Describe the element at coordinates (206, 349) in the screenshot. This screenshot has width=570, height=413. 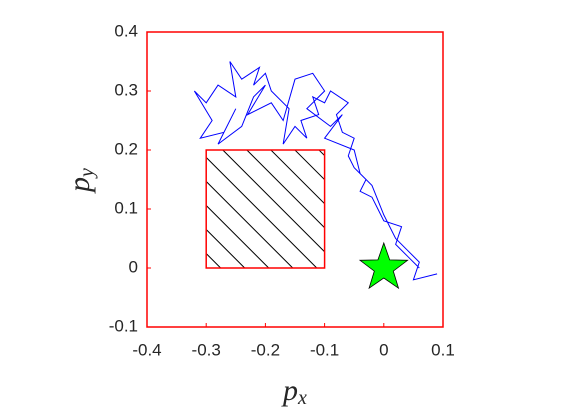
I see `x-tick-label: -0.3` at that location.